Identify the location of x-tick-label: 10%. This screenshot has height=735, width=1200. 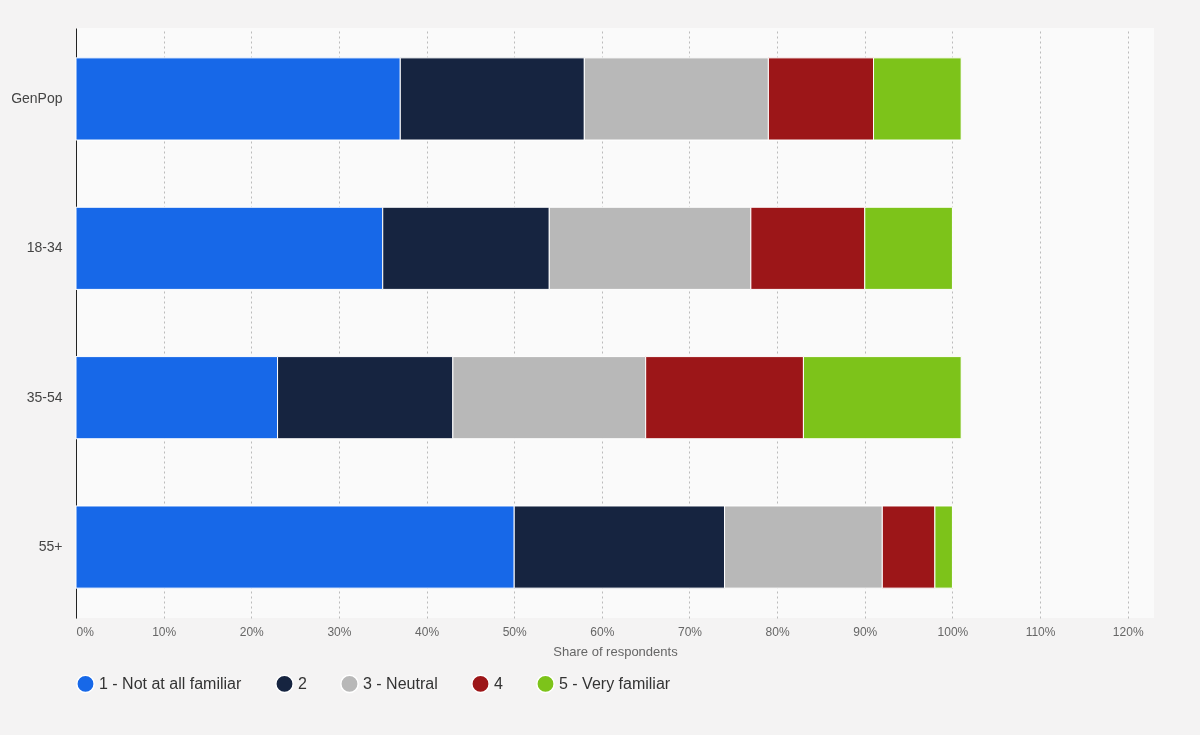
(164, 631).